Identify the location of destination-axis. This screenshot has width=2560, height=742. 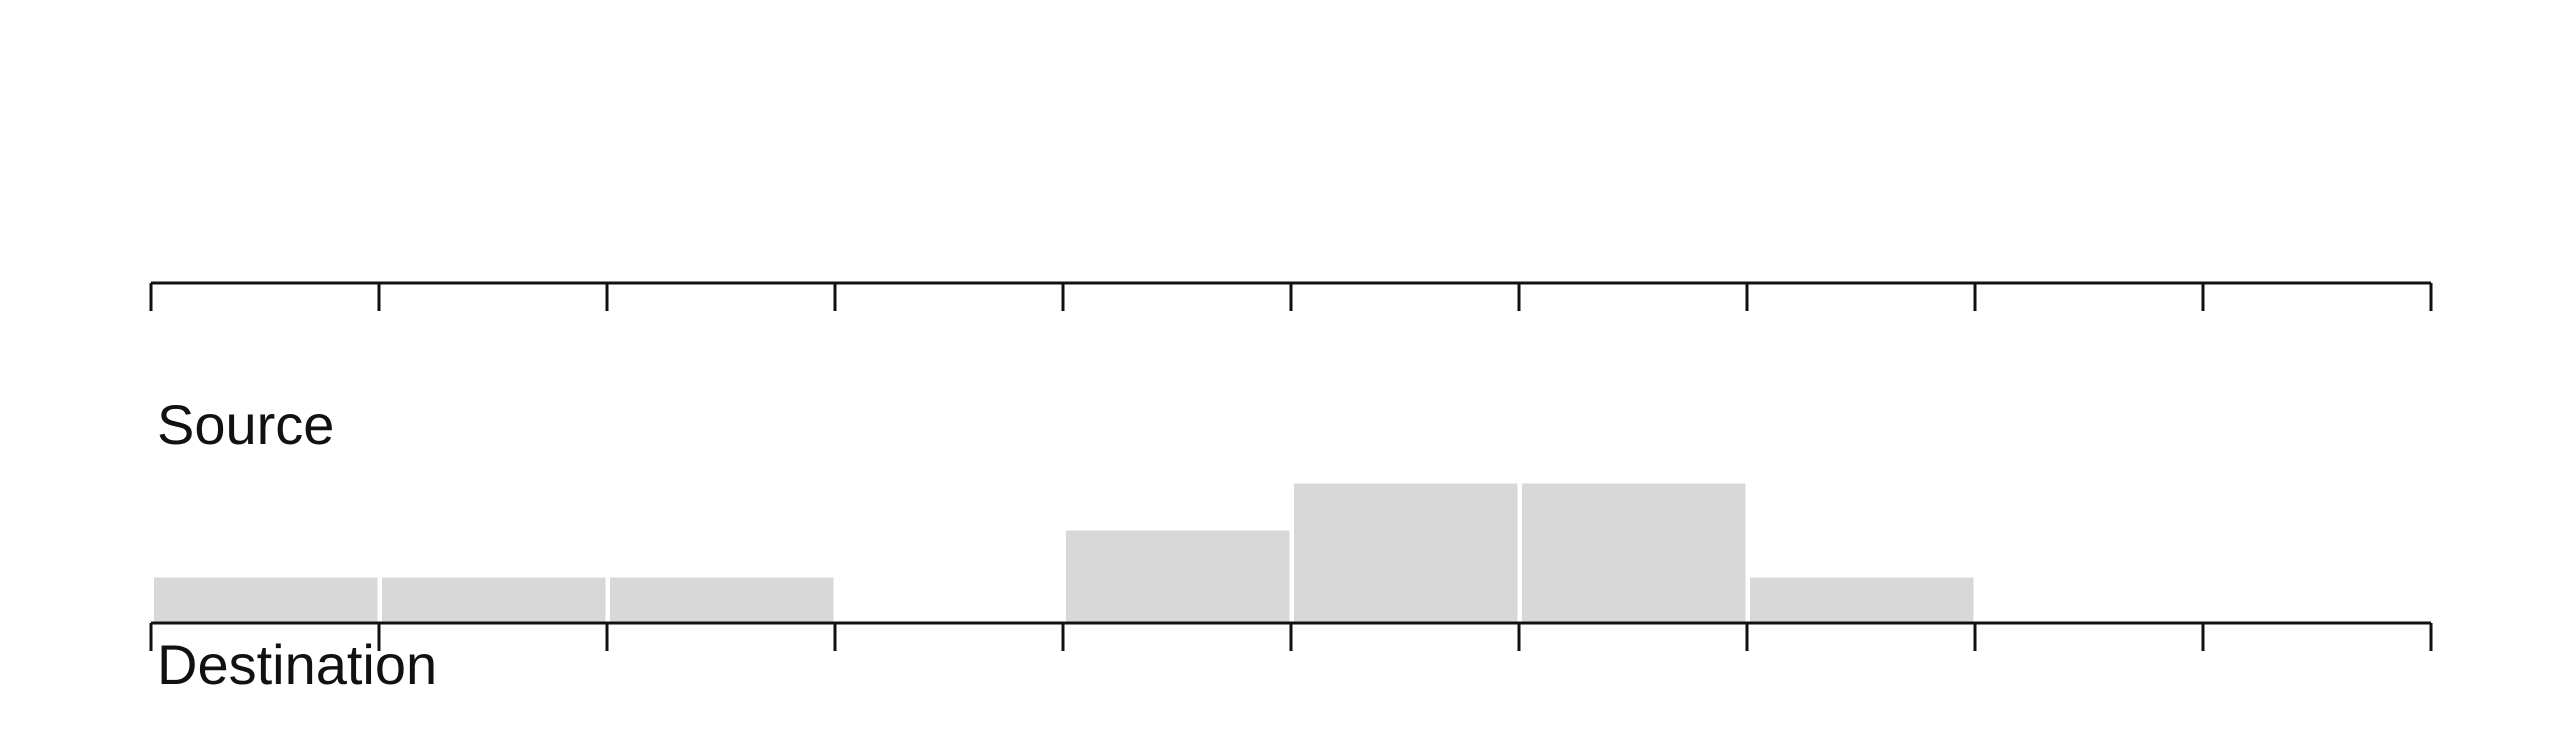
(1291, 636).